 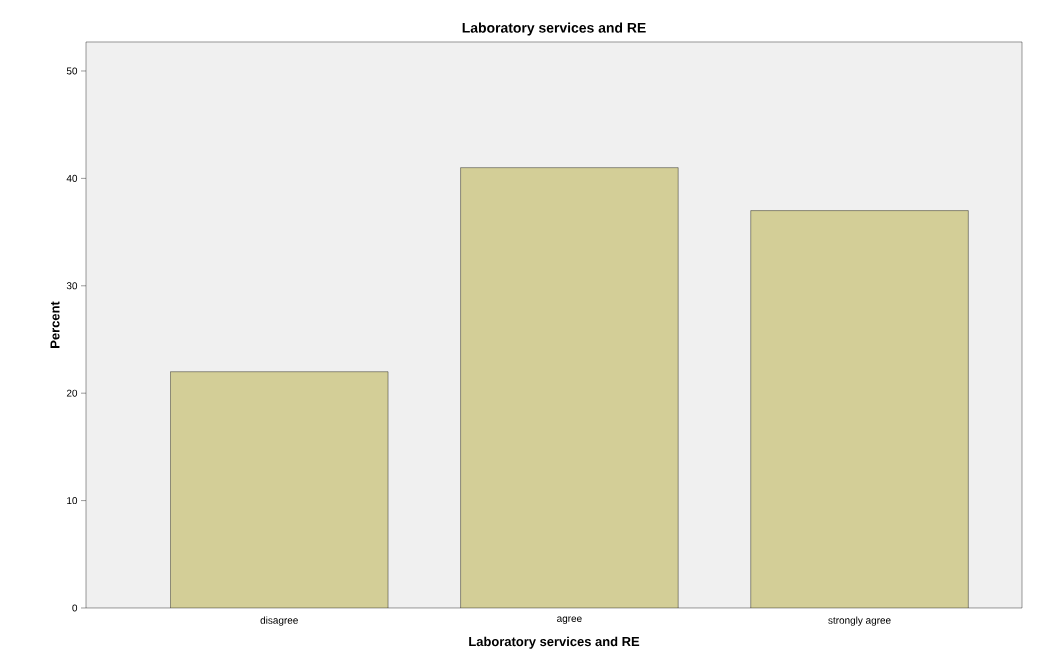 I want to click on chart-title: Laboratory services and RE, so click(x=554, y=29).